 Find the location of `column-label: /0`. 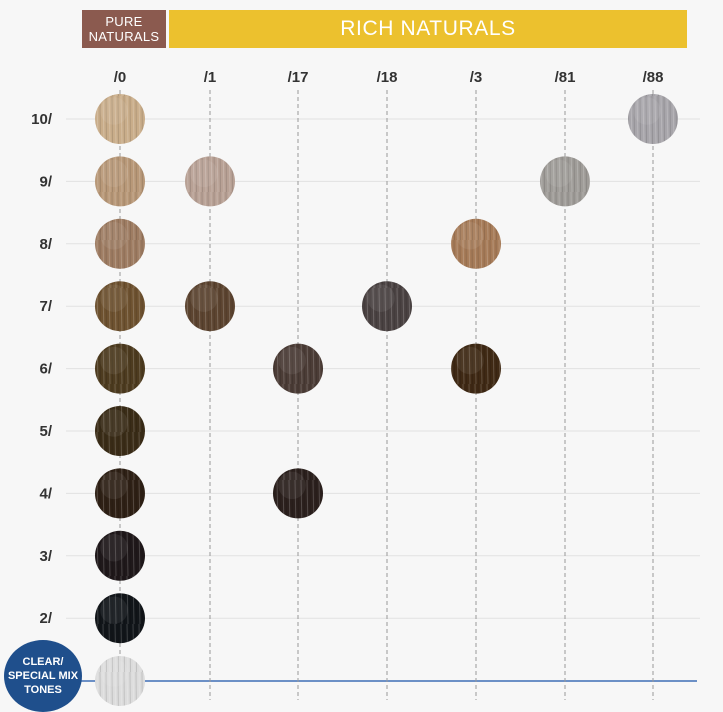

column-label: /0 is located at coordinates (120, 77).